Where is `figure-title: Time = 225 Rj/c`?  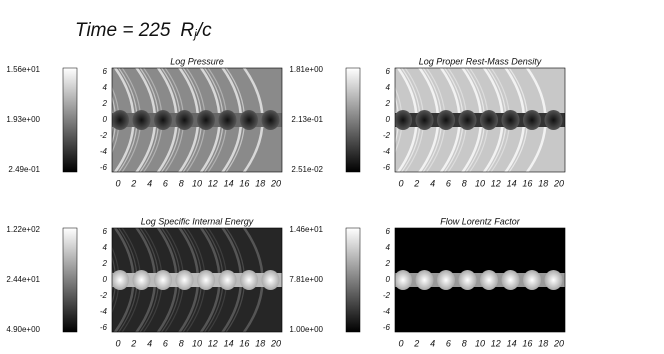
figure-title: Time = 225 Rj/c is located at coordinates (143, 30).